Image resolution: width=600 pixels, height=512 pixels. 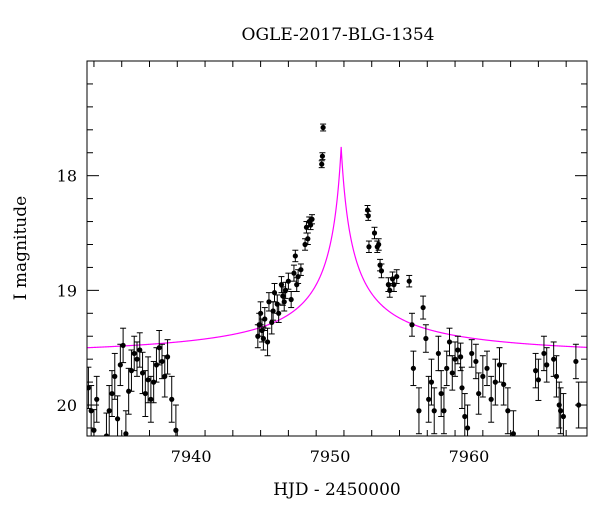 What do you see at coordinates (469, 456) in the screenshot?
I see `x-tick-label: 7960` at bounding box center [469, 456].